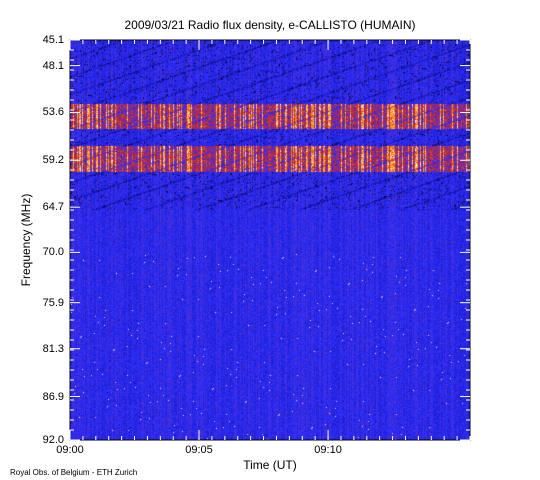 The image size is (540, 480). I want to click on y-tick-label: 59.2, so click(53, 160).